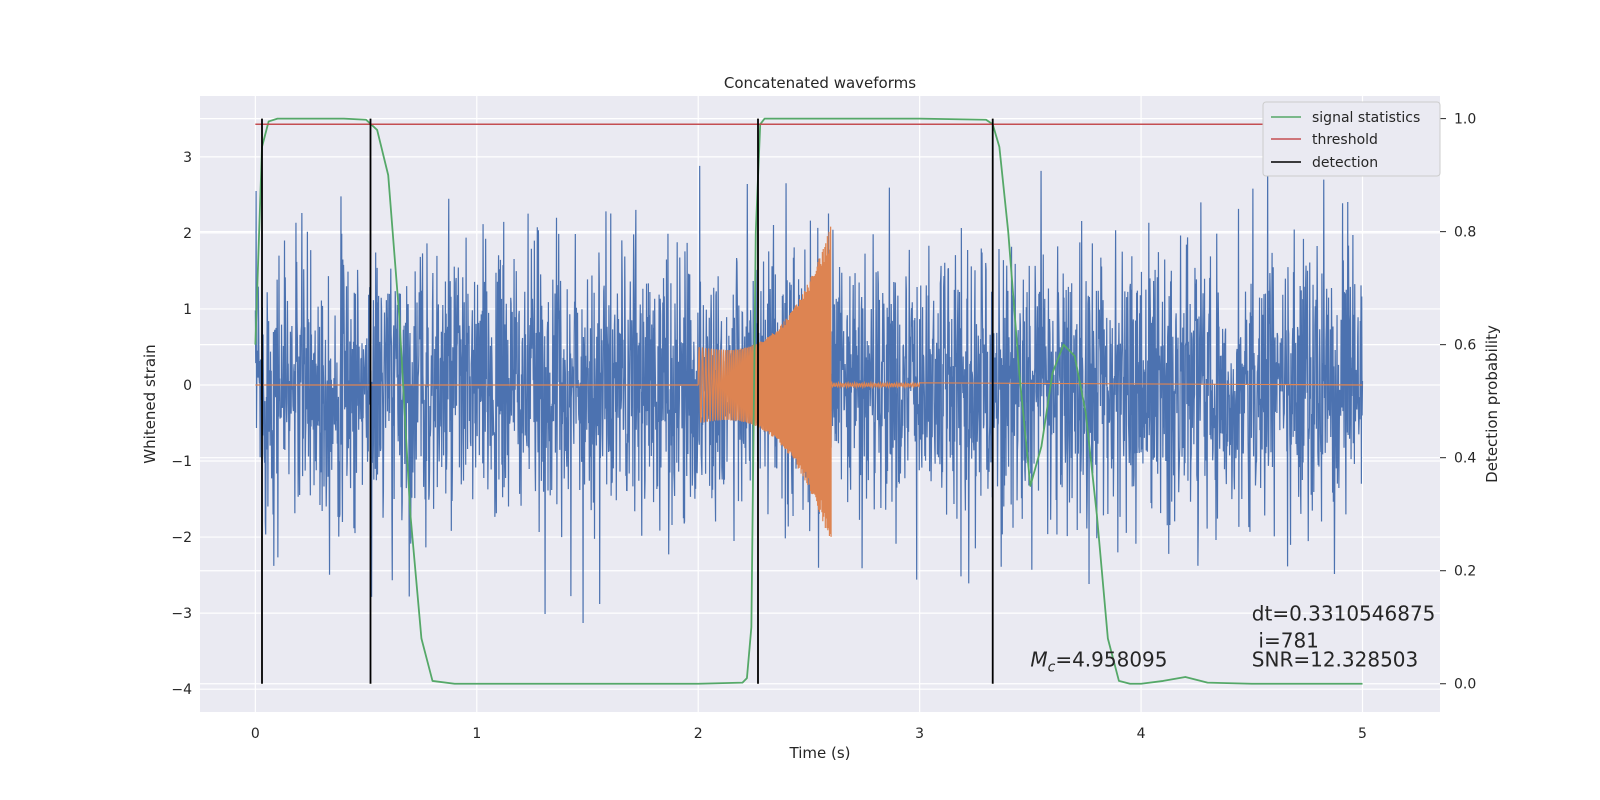 The height and width of the screenshot is (800, 1600). What do you see at coordinates (1465, 120) in the screenshot?
I see `y2-tick-label: 1.0` at bounding box center [1465, 120].